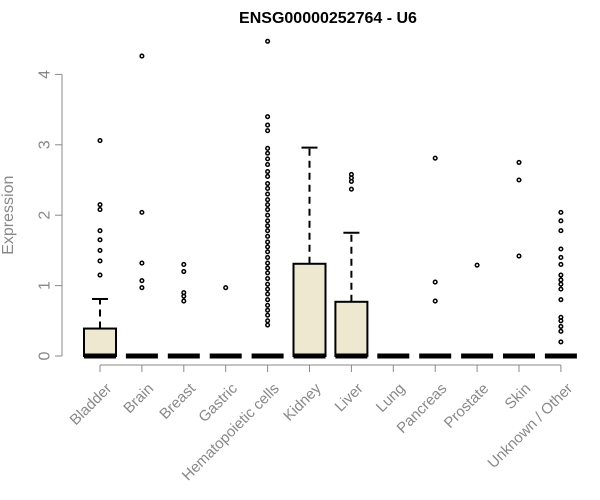  I want to click on x-tick-label: Breast, so click(177, 401).